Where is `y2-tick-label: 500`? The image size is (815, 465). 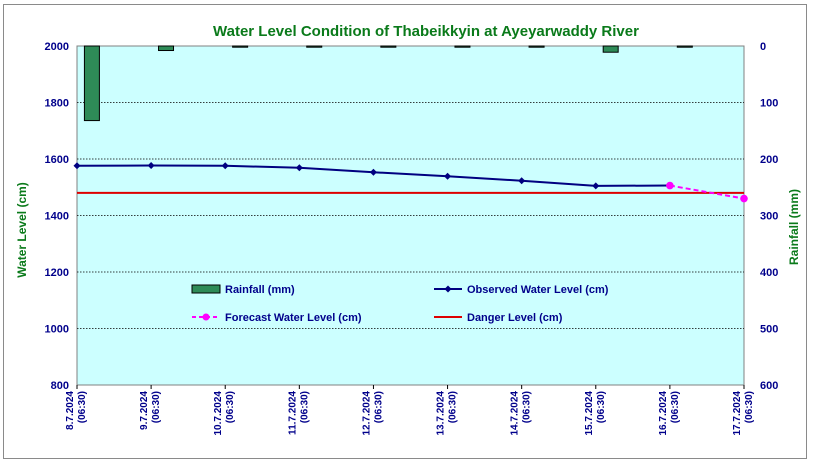 y2-tick-label: 500 is located at coordinates (769, 330).